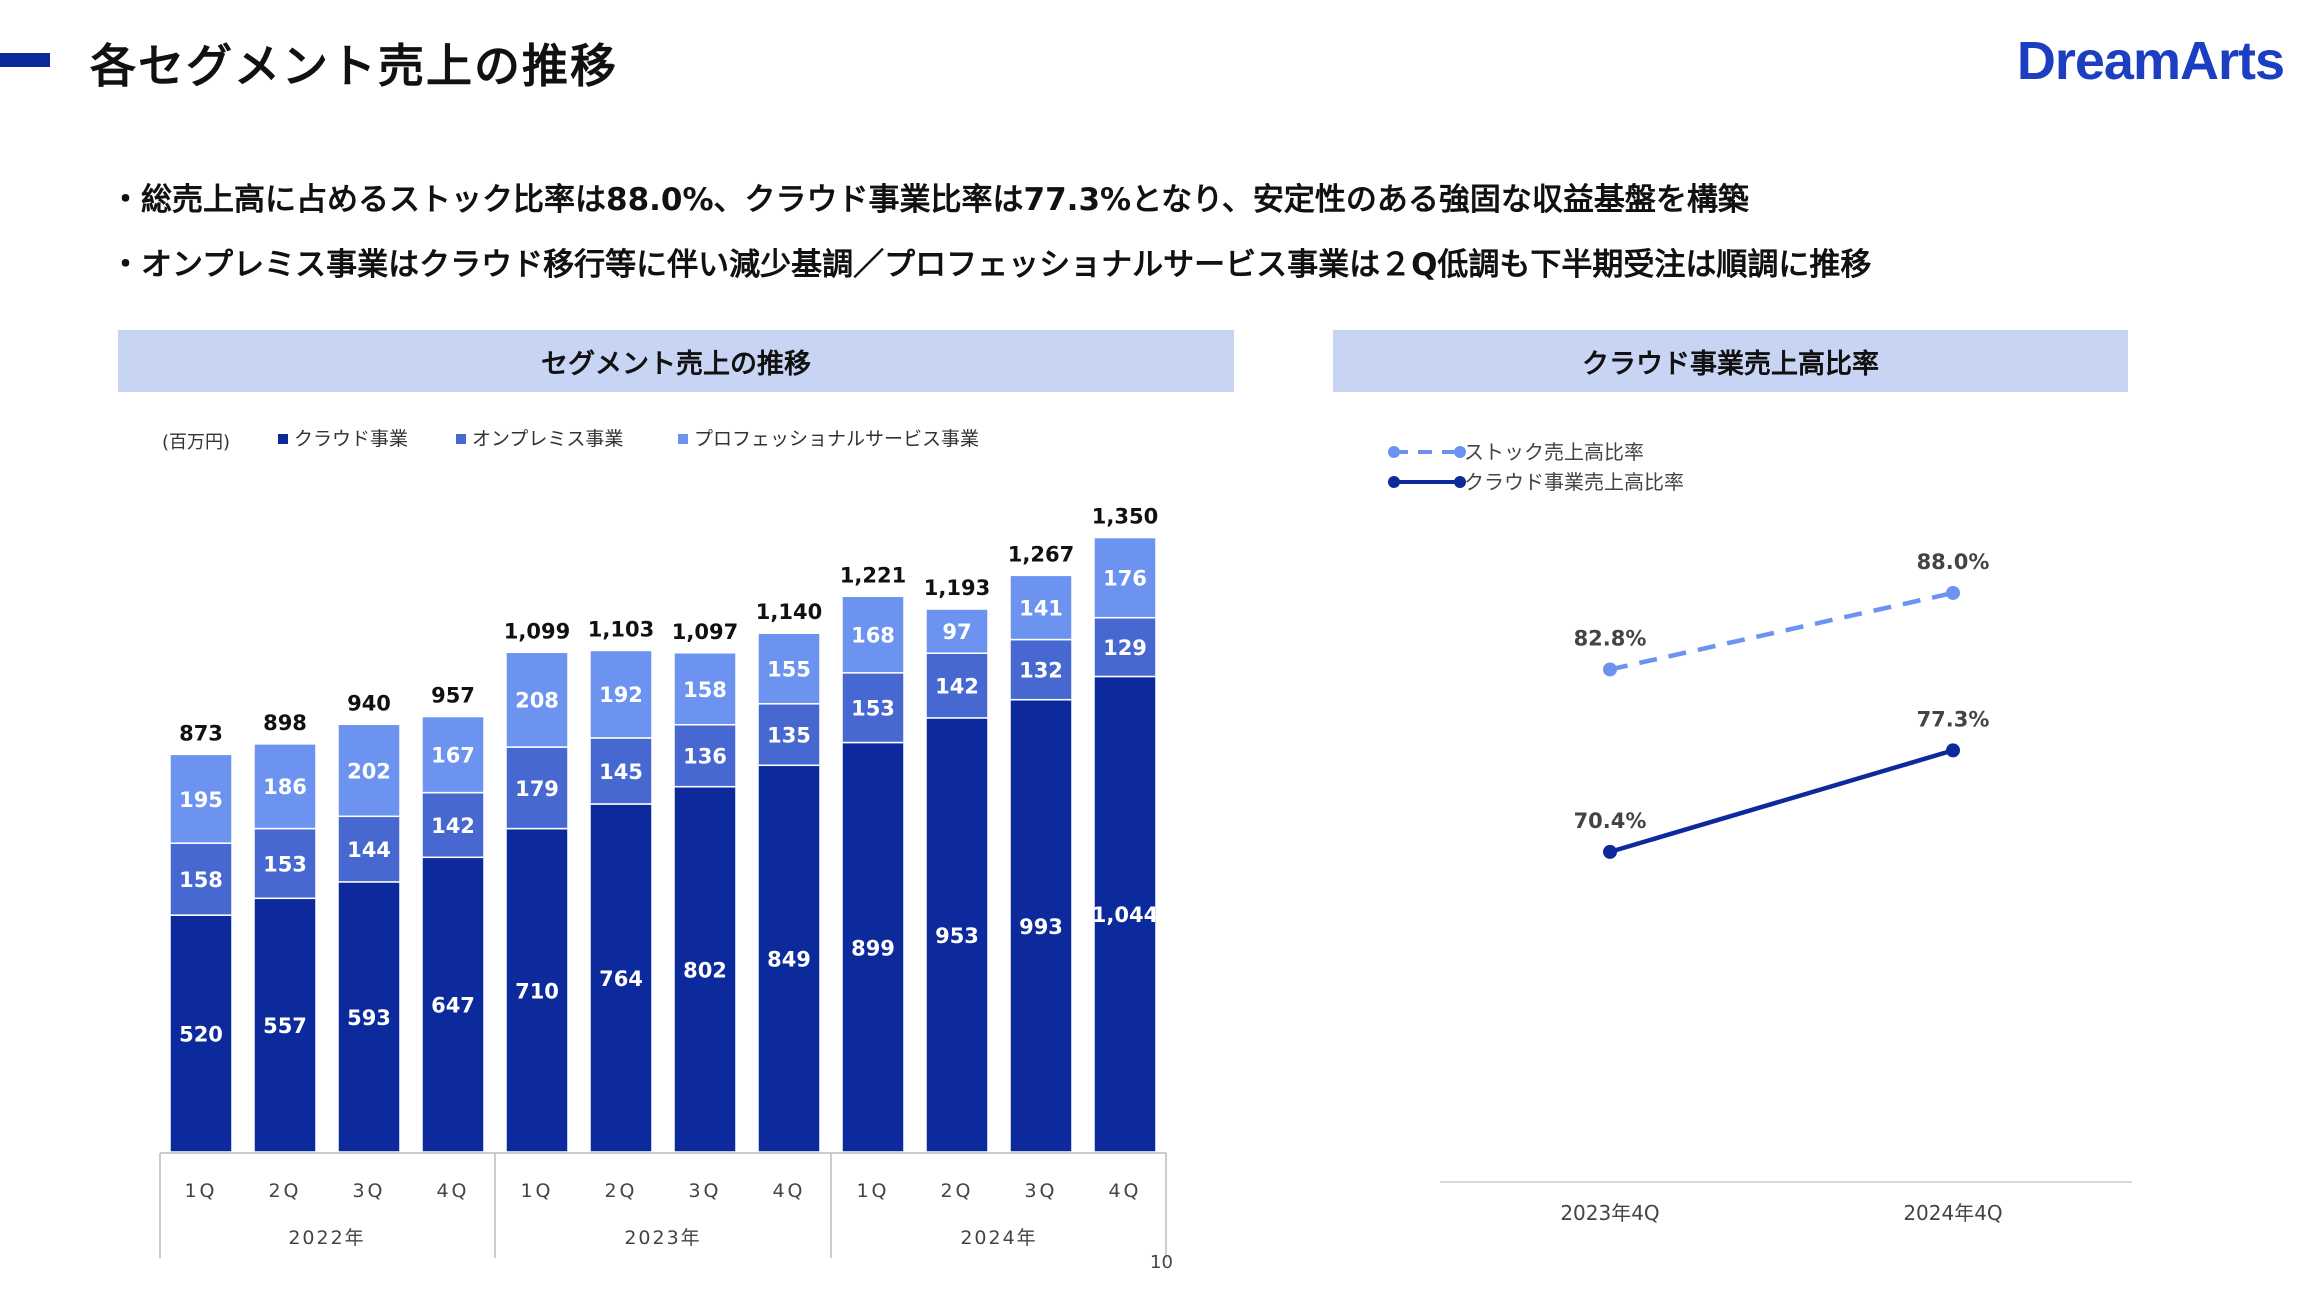 This screenshot has height=1298, width=2314. Describe the element at coordinates (957, 936) in the screenshot. I see `segment-value-label: 953` at that location.